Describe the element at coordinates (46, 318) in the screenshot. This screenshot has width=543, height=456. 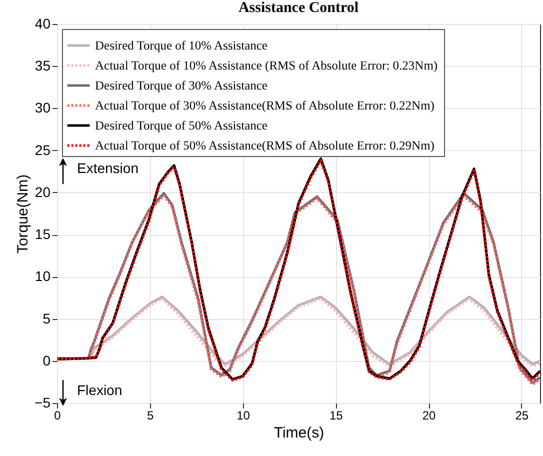
I see `y-tick-label: 5` at that location.